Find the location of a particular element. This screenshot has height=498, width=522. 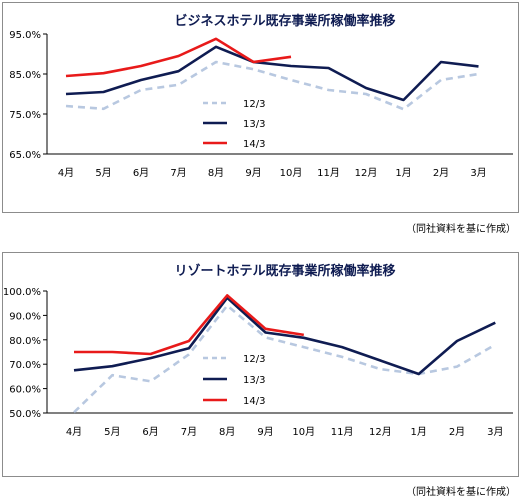

y-tick-label: 90.0% is located at coordinates (25, 316).